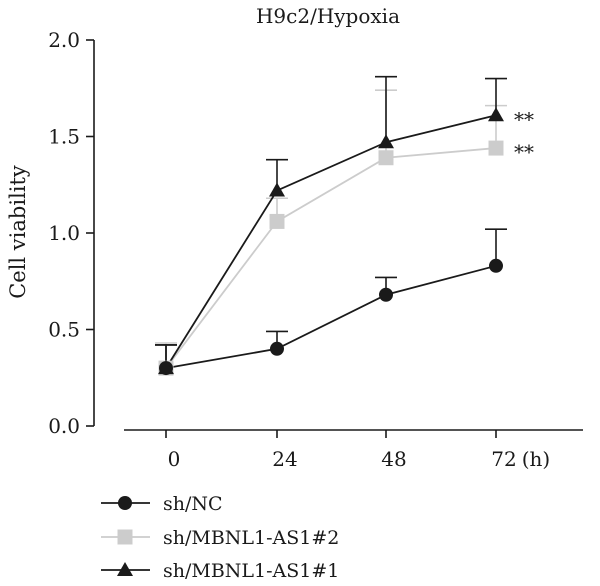 The width and height of the screenshot is (600, 586). Describe the element at coordinates (64, 330) in the screenshot. I see `y-tick-label: 0.5` at that location.